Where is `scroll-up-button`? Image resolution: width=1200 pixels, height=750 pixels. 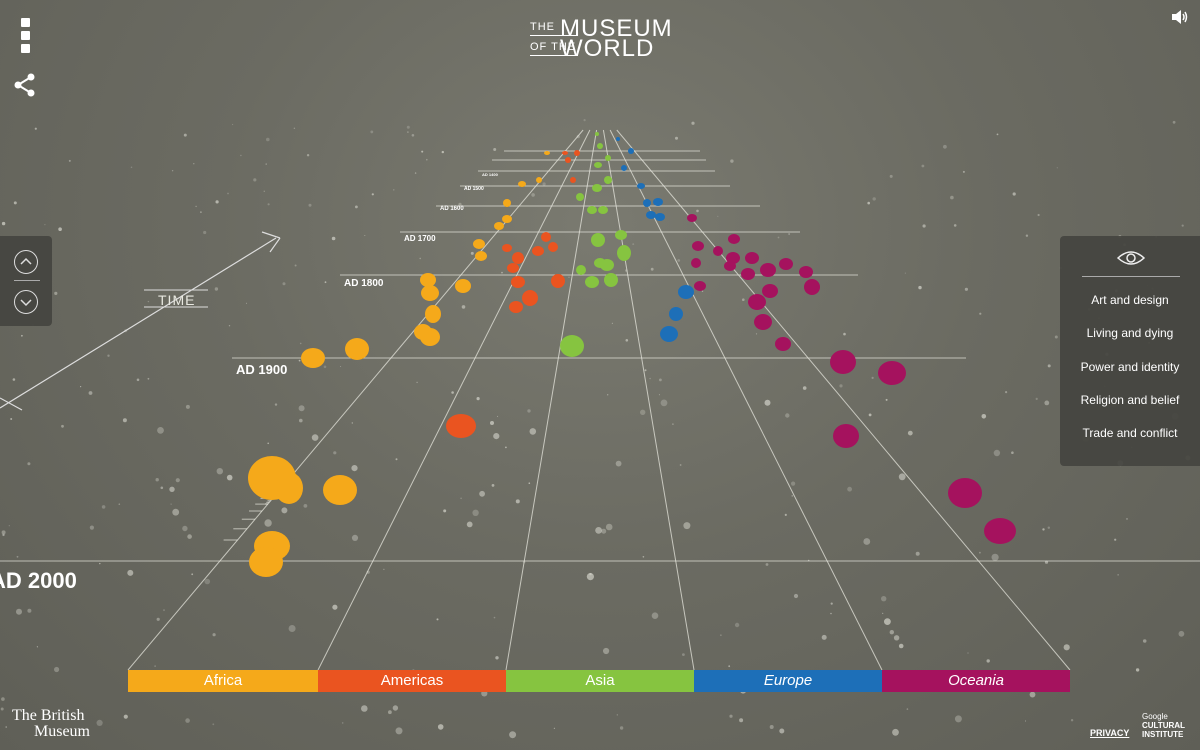 scroll-up-button is located at coordinates (26, 262).